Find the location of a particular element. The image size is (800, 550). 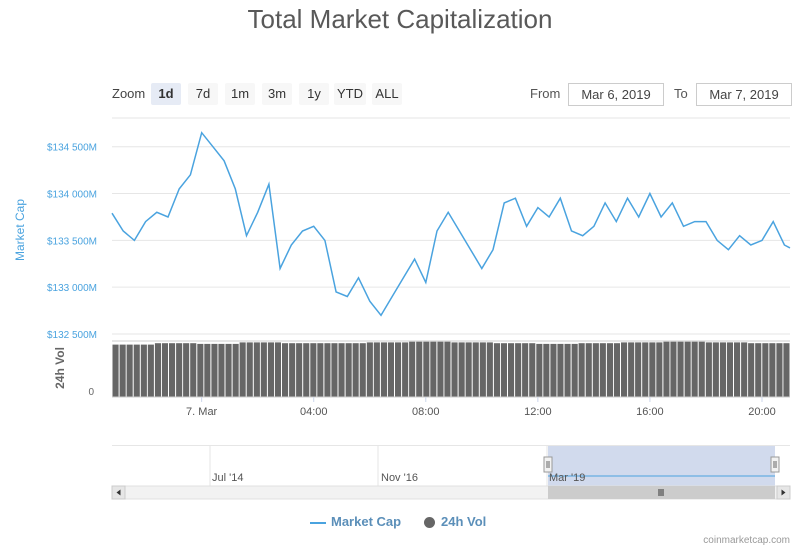

volume-axis-title: 24h Vol is located at coordinates (60, 368).